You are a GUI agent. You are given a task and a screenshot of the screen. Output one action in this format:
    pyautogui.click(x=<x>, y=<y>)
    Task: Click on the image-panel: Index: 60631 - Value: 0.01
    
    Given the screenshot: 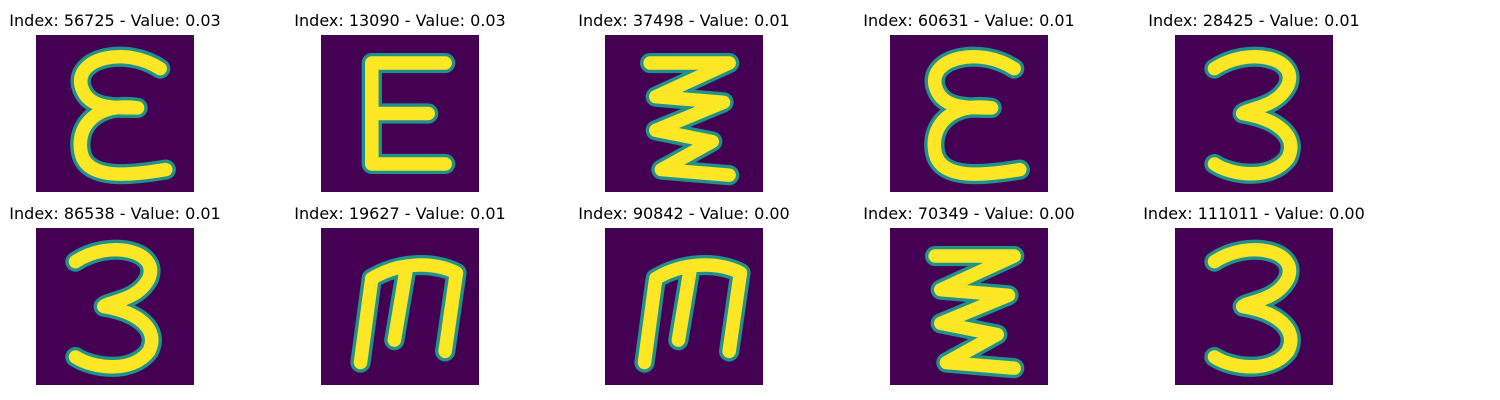 What is the action you would take?
    pyautogui.click(x=969, y=105)
    